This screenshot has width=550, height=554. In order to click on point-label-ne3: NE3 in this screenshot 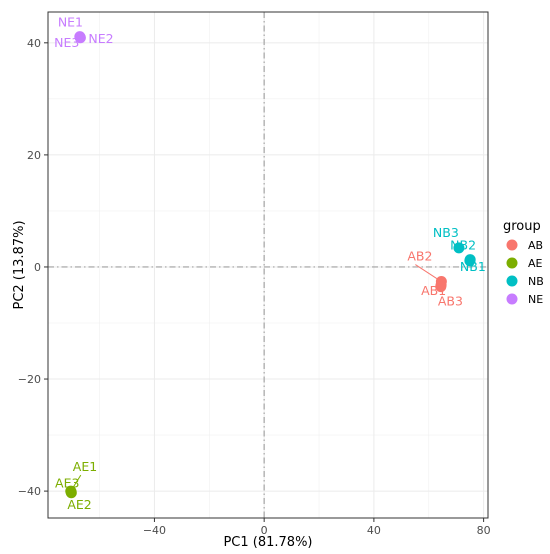, I will do `click(66, 42)`.